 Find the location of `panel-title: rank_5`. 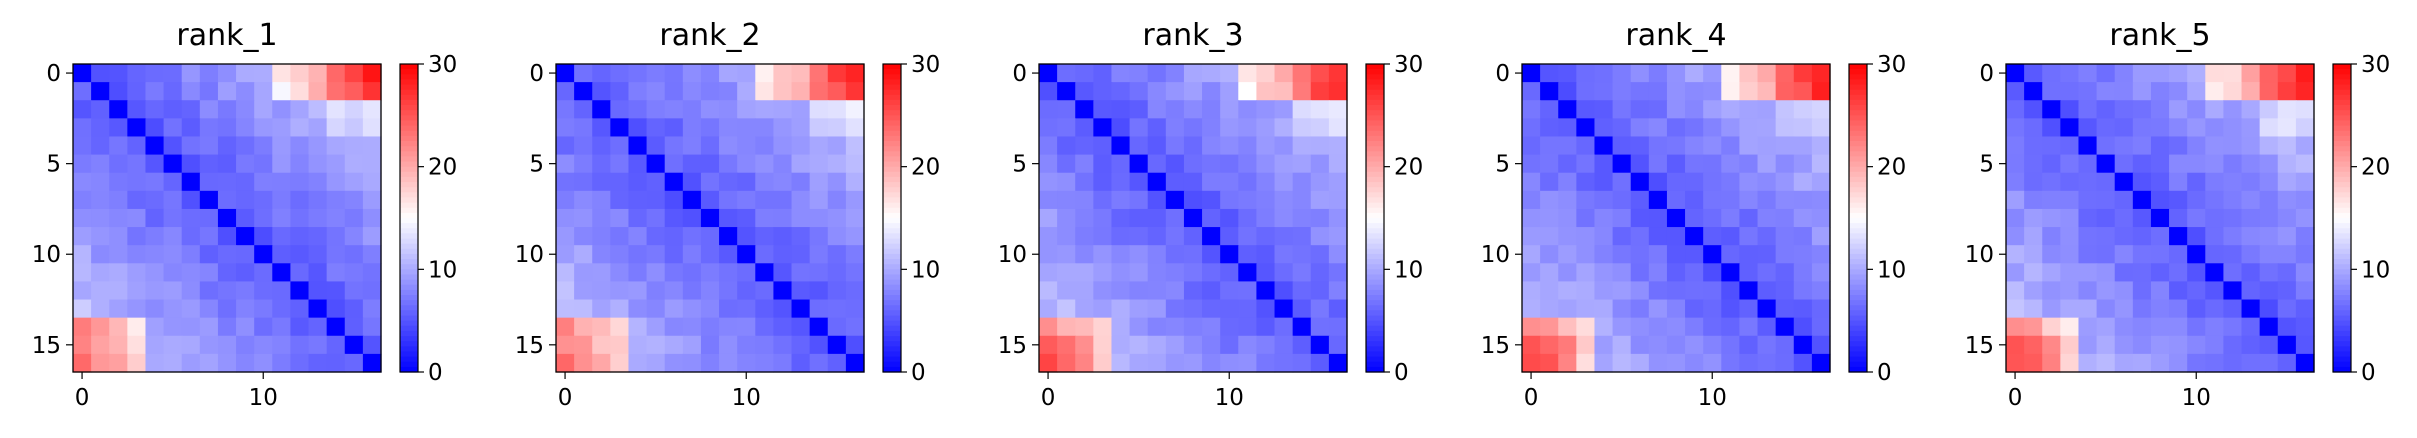

panel-title: rank_5 is located at coordinates (2159, 35).